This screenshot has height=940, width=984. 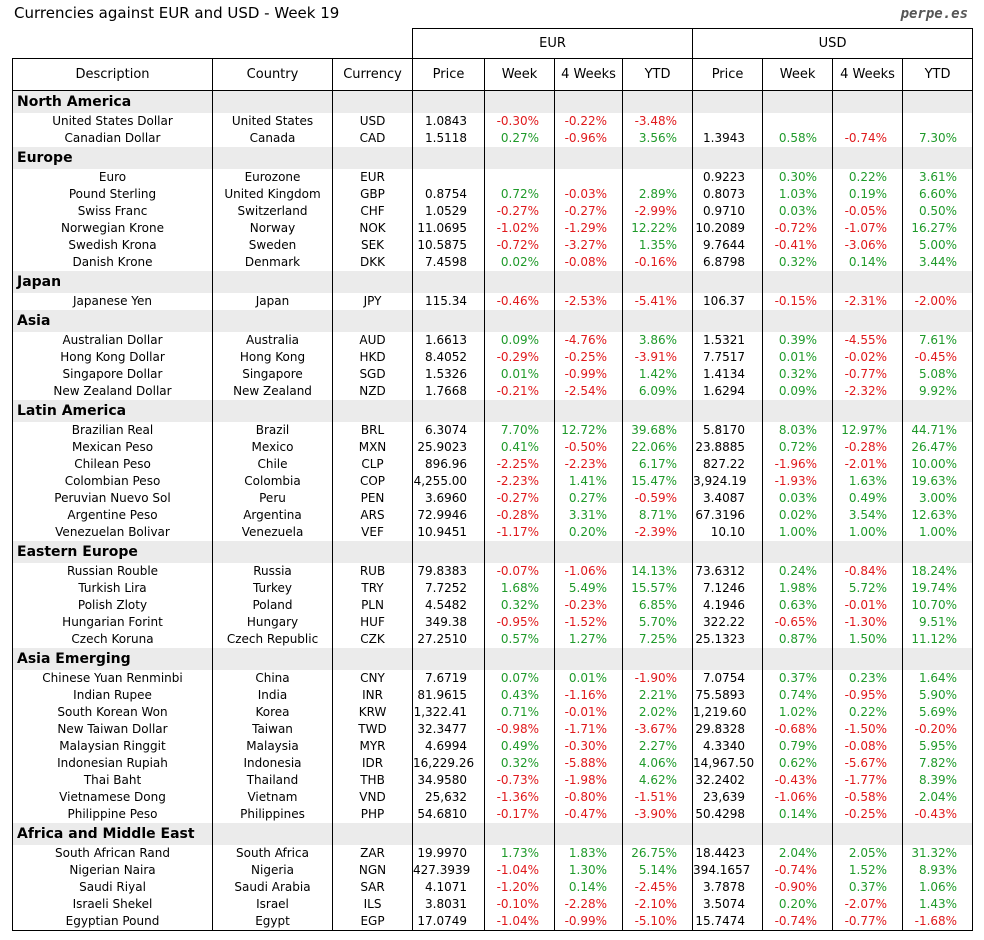 What do you see at coordinates (658, 447) in the screenshot?
I see `cell: 22.06%` at bounding box center [658, 447].